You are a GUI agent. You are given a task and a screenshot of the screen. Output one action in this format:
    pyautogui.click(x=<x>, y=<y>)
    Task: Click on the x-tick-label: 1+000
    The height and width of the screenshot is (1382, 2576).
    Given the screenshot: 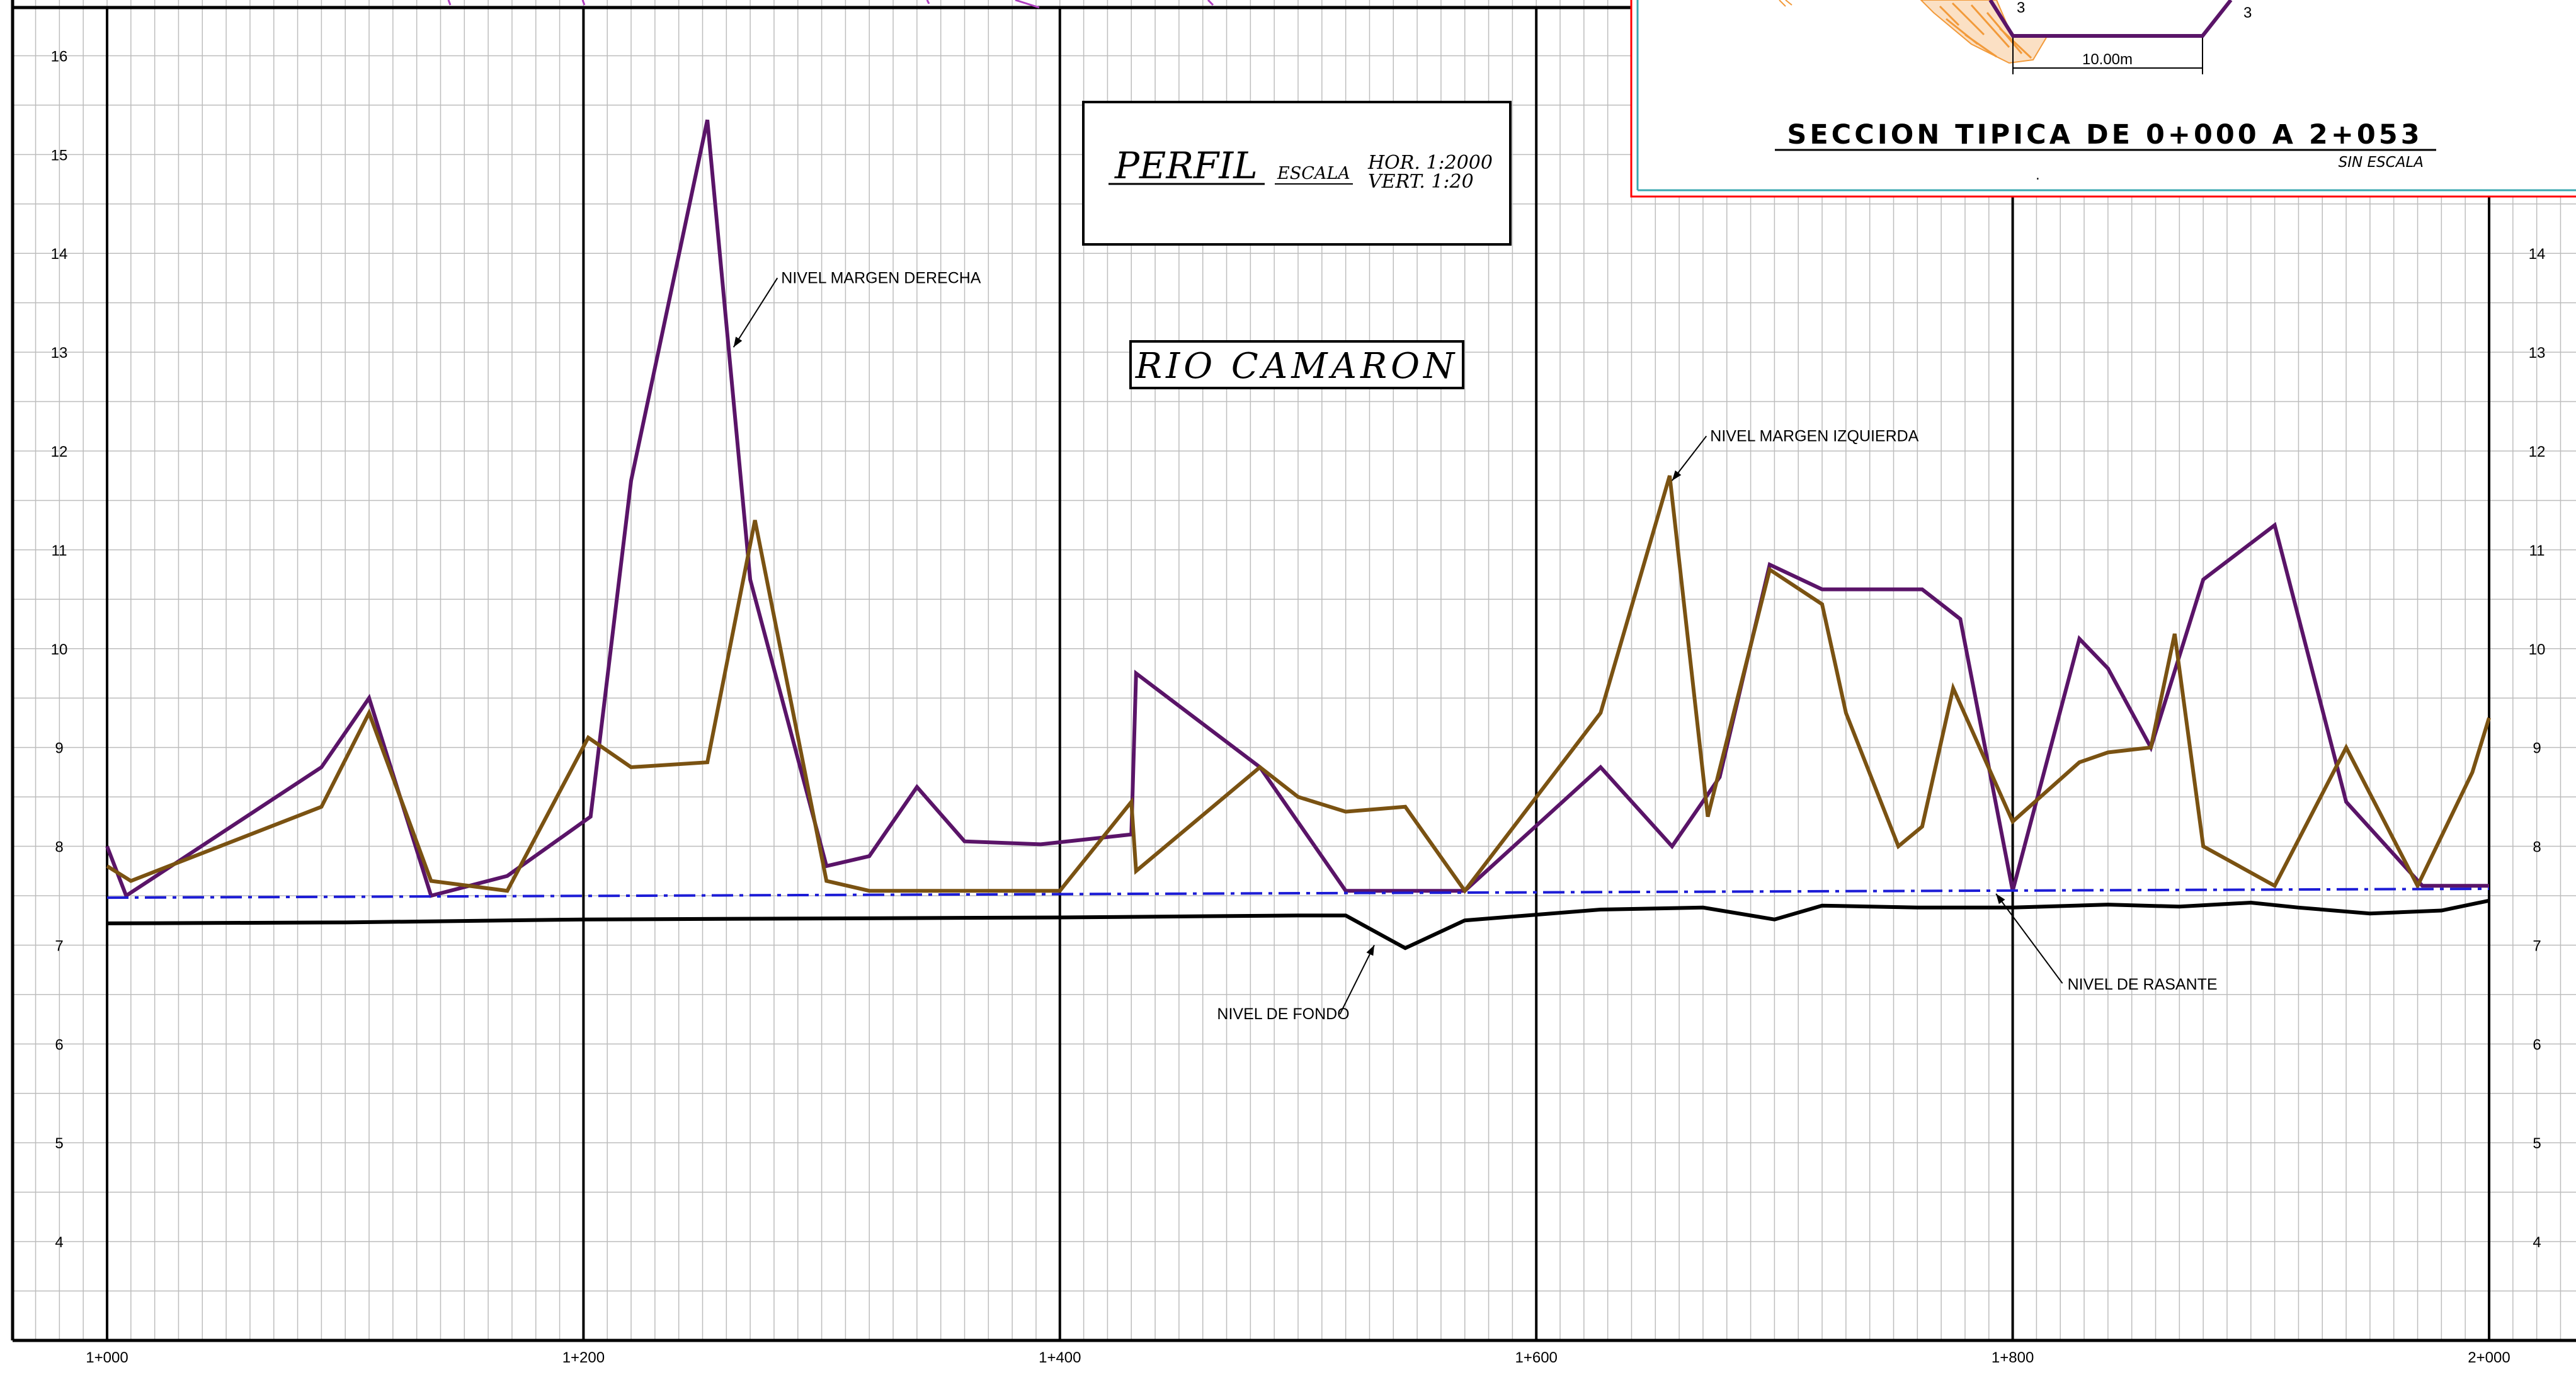 What is the action you would take?
    pyautogui.click(x=107, y=1357)
    